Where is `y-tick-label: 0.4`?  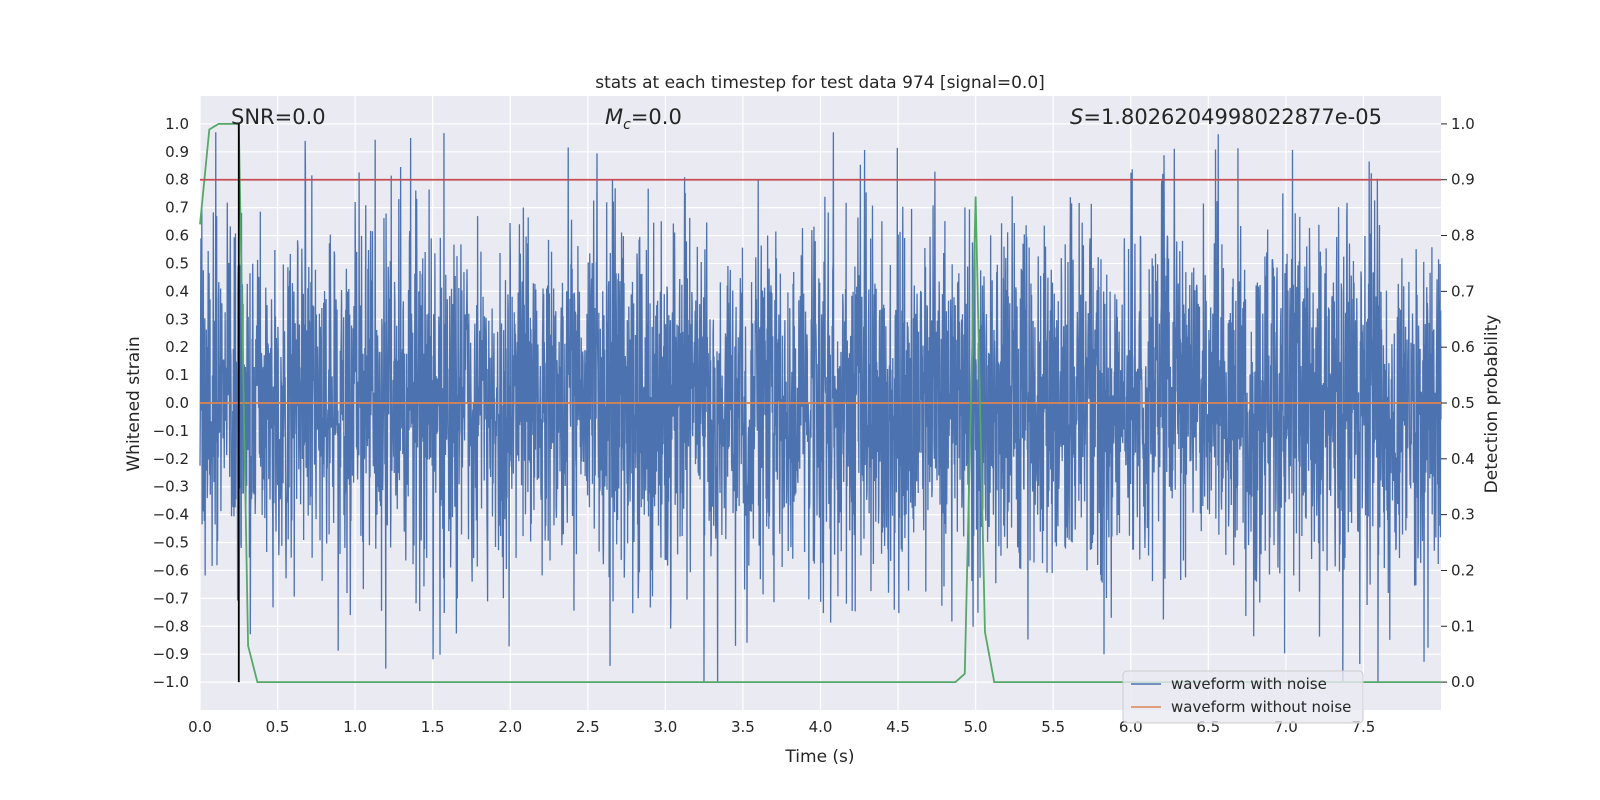
y-tick-label: 0.4 is located at coordinates (177, 291).